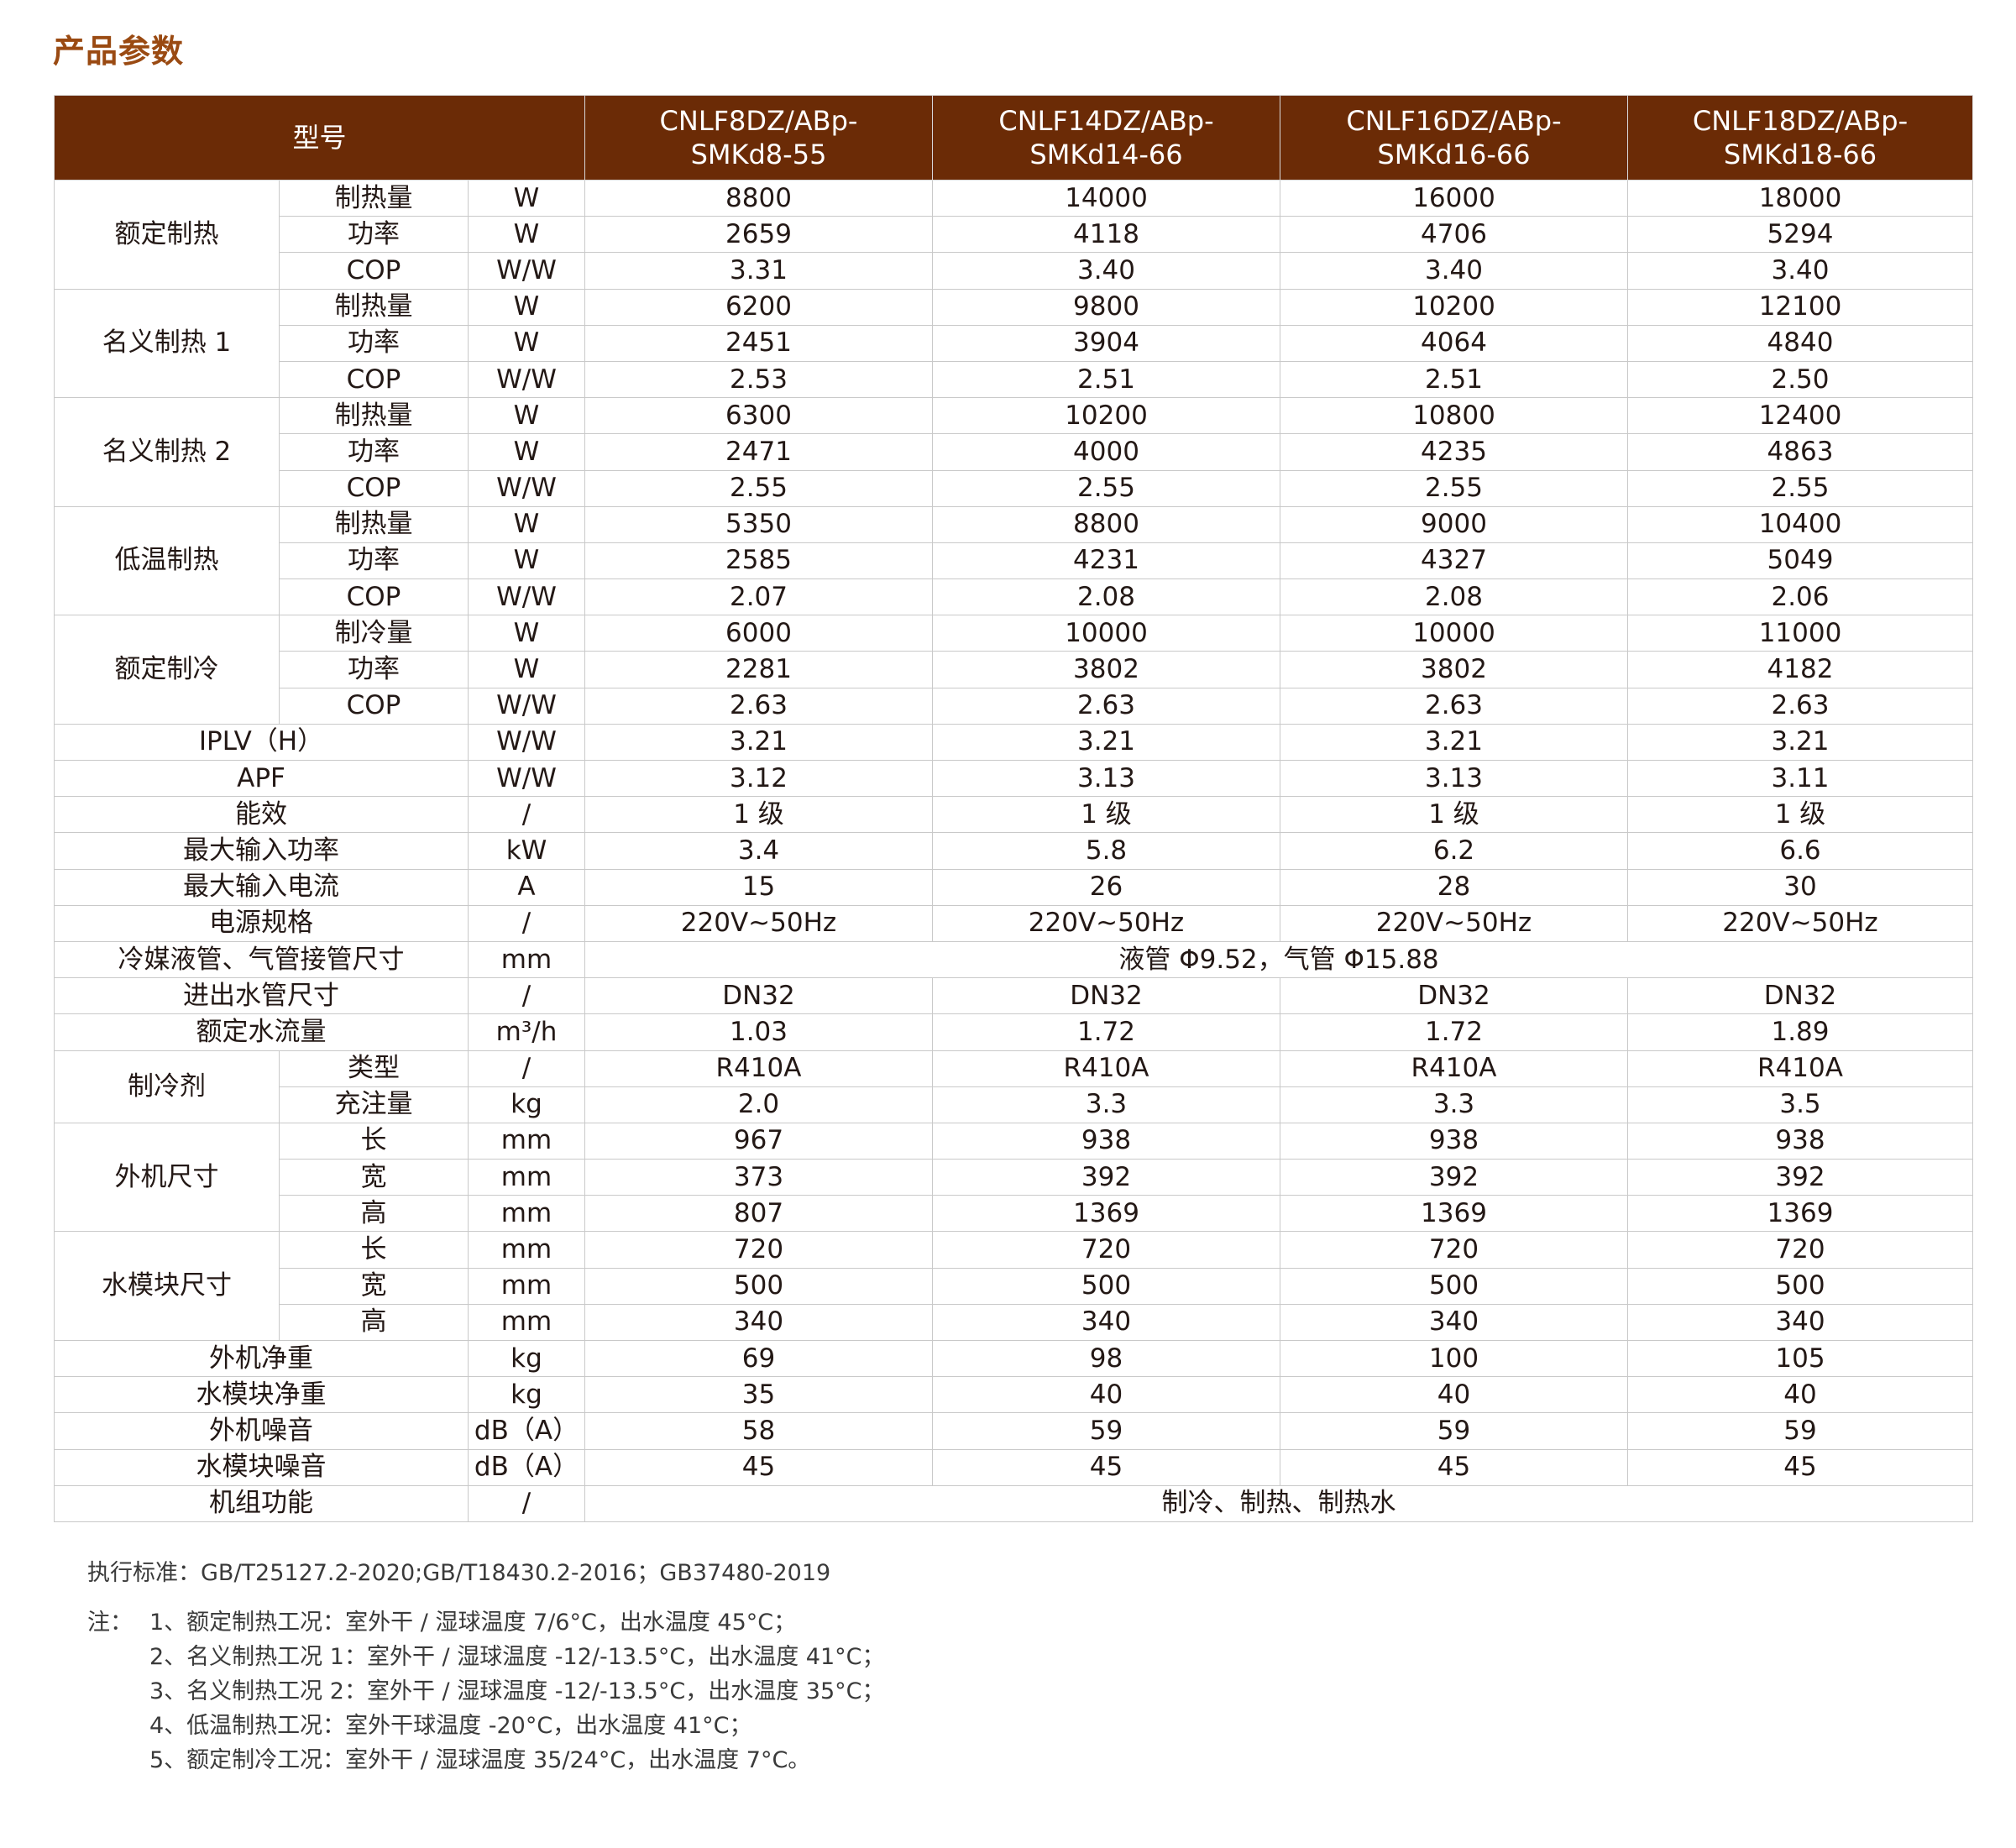  Describe the element at coordinates (1800, 597) in the screenshot. I see `value-cell: 2.06` at that location.